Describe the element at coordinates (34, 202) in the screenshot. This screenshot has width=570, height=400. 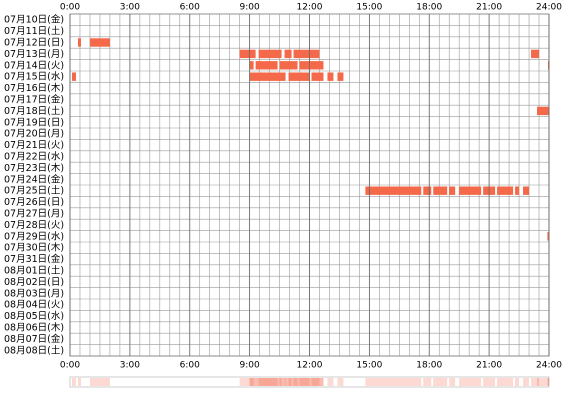
I see `row-label: 07月26日(日)` at that location.